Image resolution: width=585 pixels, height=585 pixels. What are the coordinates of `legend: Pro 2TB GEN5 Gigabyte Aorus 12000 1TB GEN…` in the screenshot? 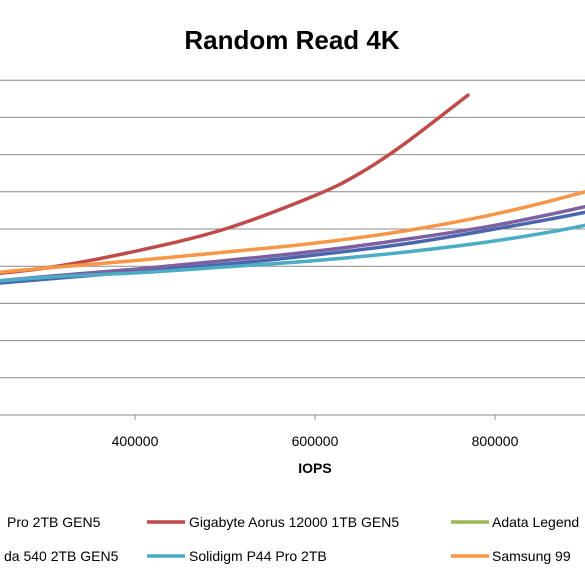 It's located at (291, 539).